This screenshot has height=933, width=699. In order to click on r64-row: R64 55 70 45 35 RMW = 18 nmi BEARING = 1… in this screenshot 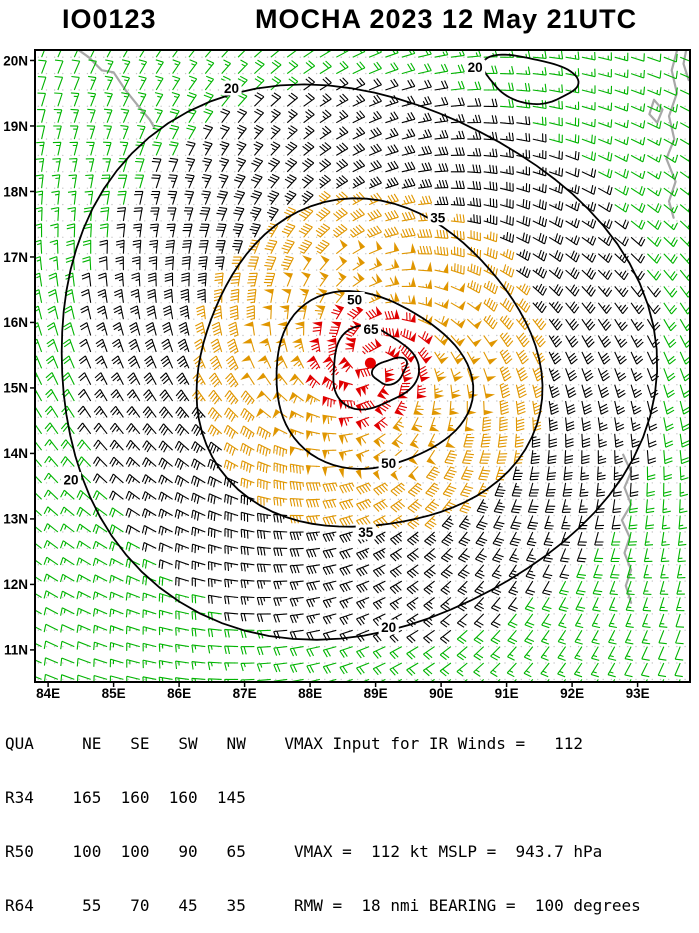, I will do `click(323, 905)`.